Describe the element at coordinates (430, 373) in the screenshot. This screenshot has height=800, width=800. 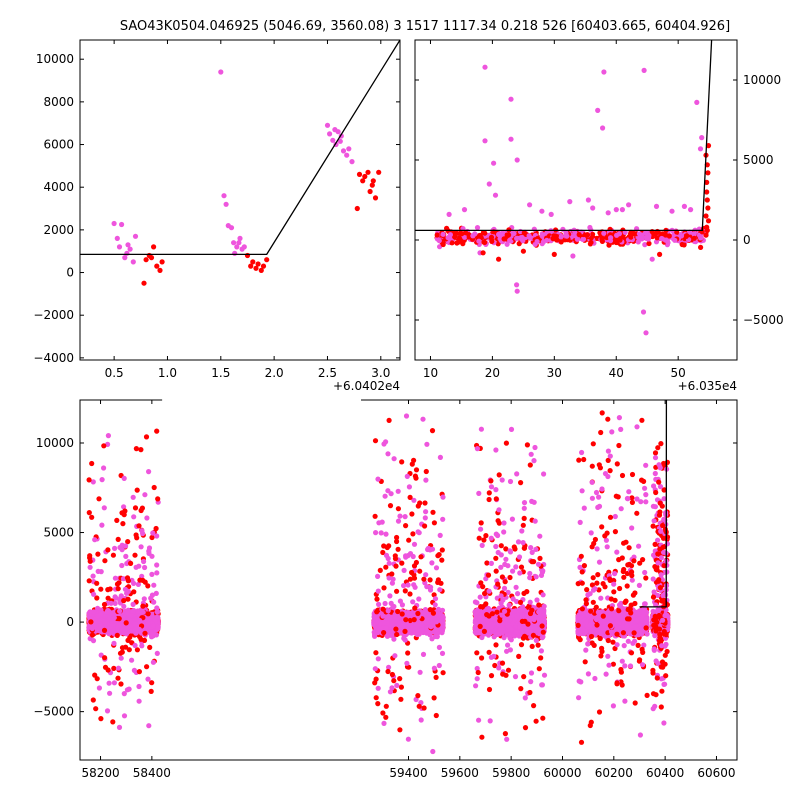
I see `x-tick-label: 10` at that location.